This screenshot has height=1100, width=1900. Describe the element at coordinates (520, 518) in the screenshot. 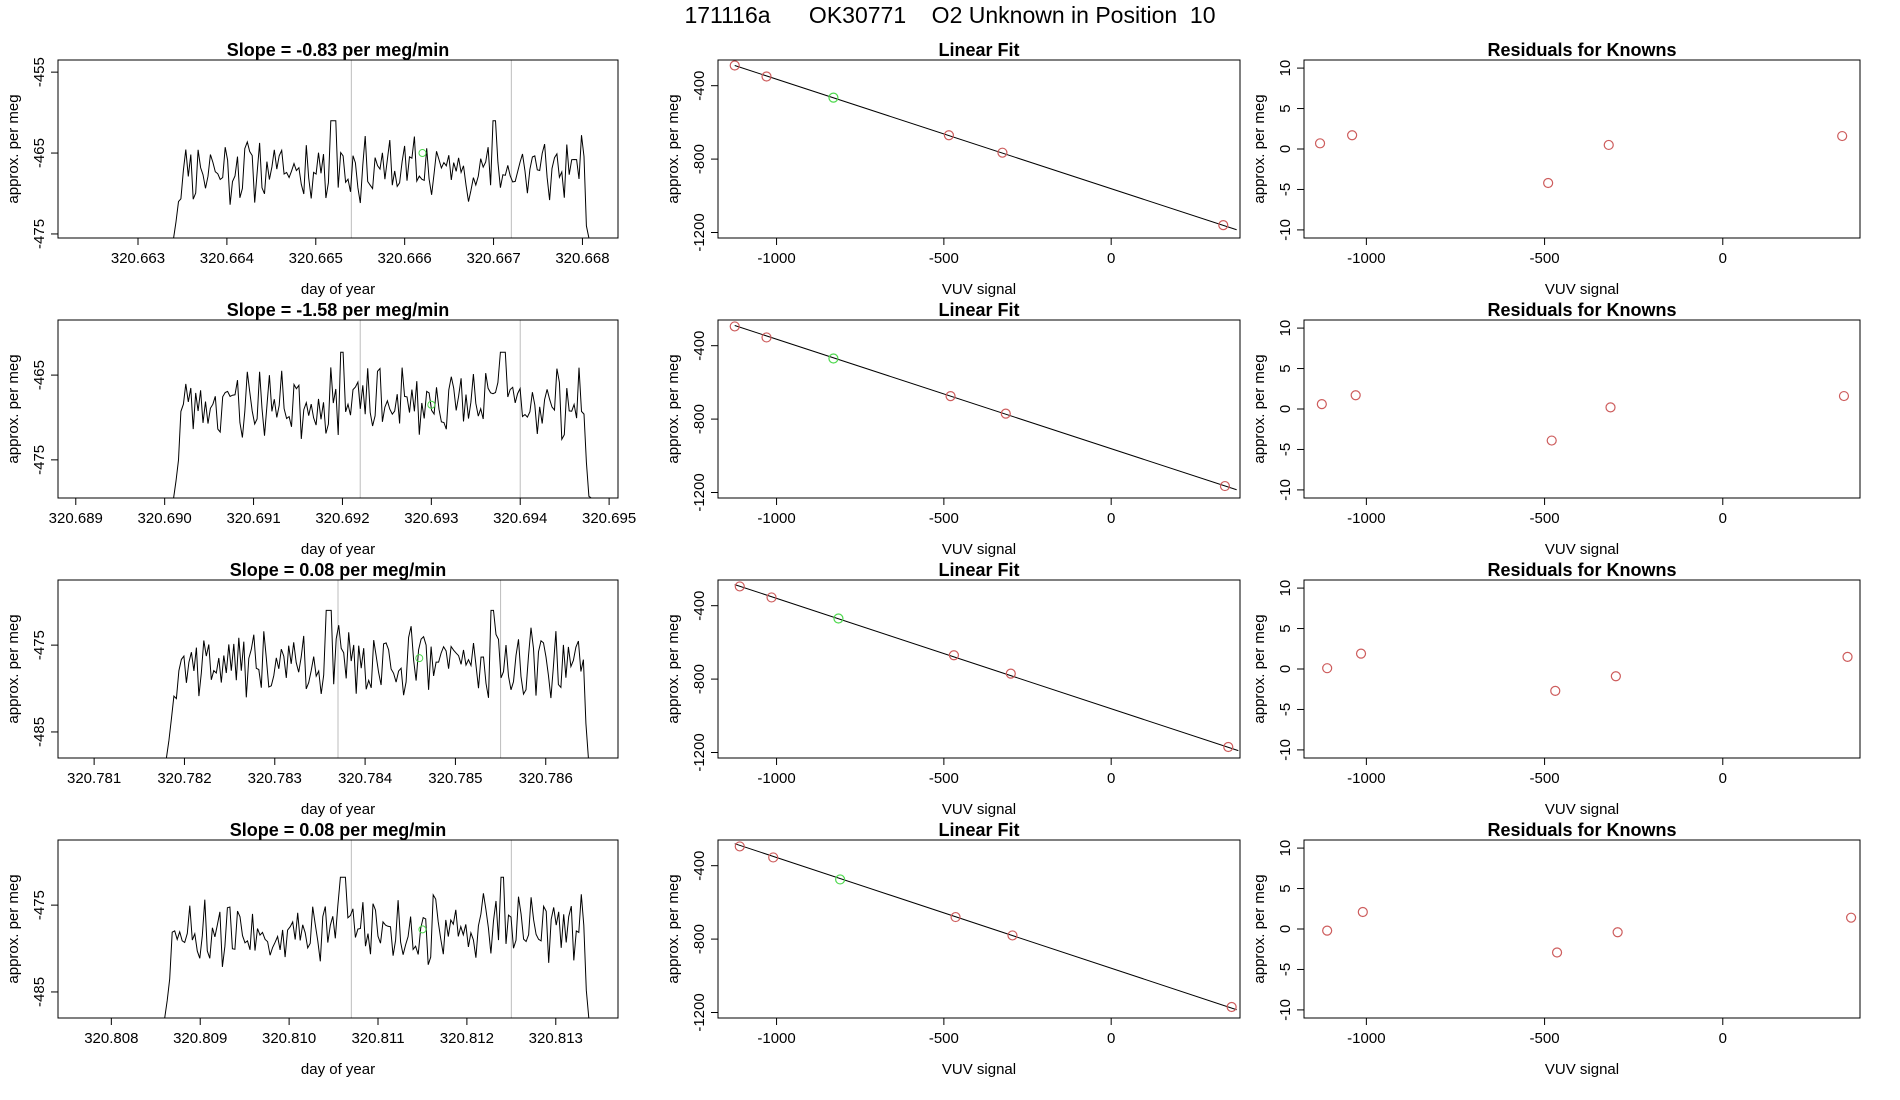

I see `x-tick-label: 320.694` at that location.